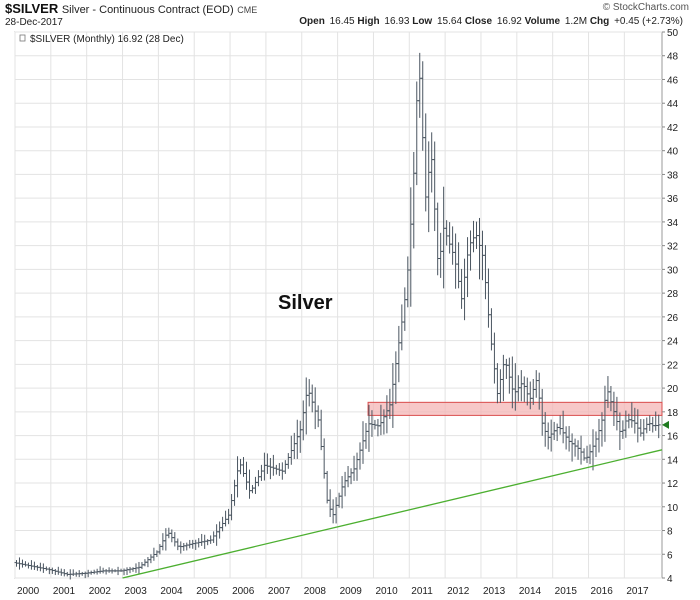 The image size is (700, 600). I want to click on x-tick-label: 2008, so click(315, 591).